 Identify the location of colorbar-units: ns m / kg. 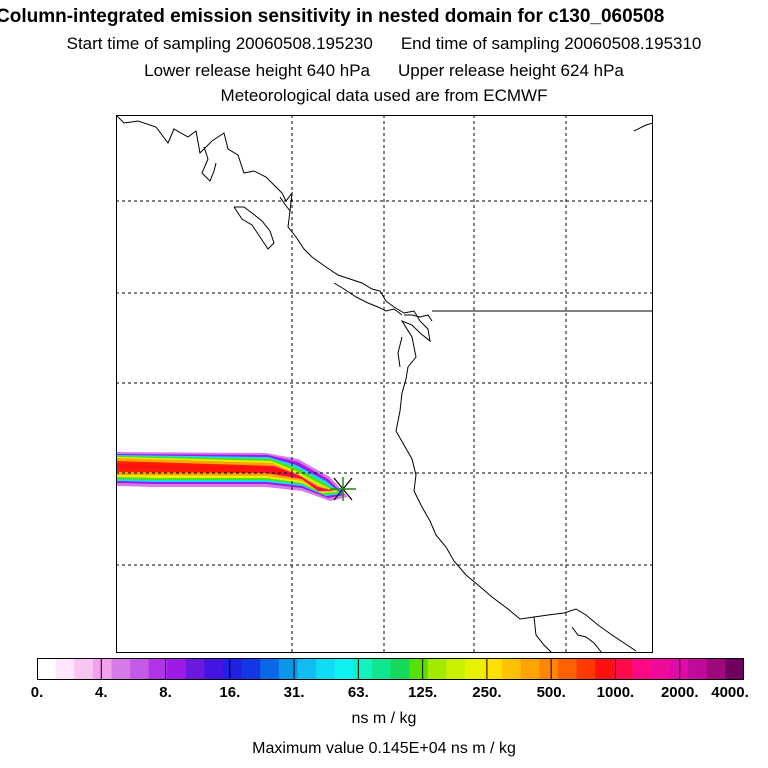
(384, 718).